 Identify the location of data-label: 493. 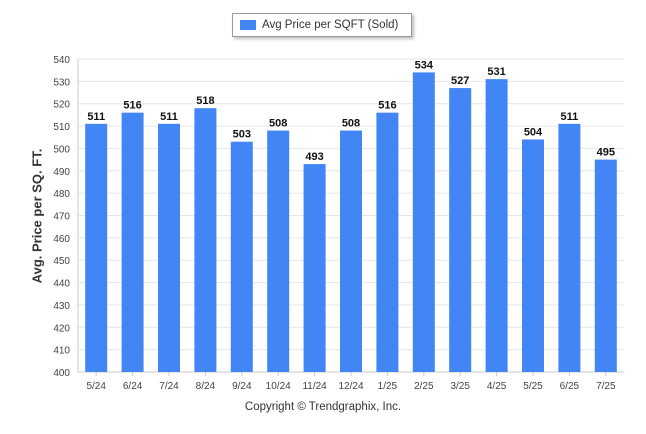
(314, 157).